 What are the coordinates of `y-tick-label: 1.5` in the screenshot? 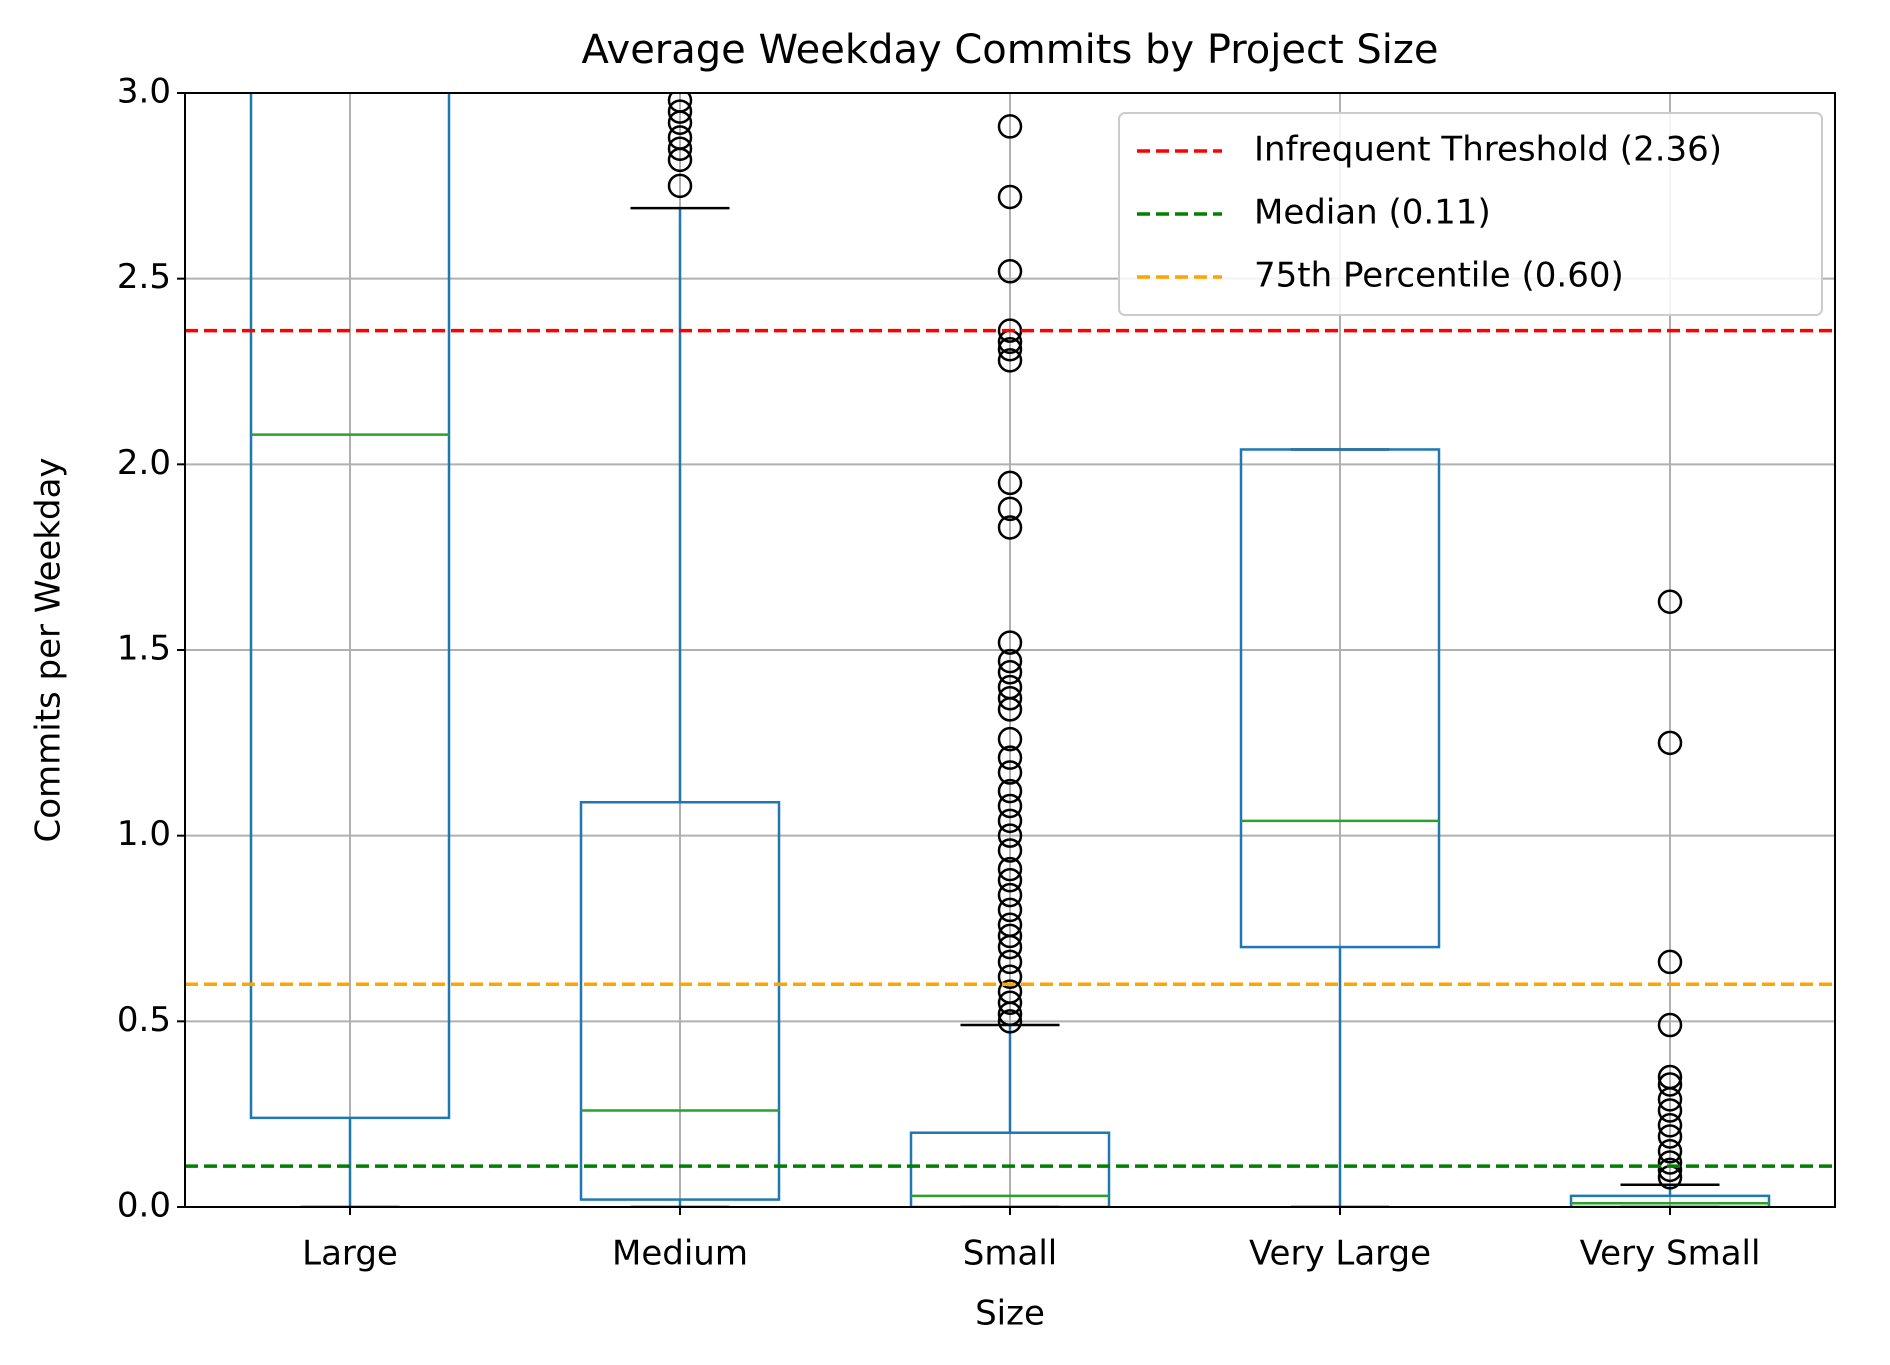 It's located at (144, 649).